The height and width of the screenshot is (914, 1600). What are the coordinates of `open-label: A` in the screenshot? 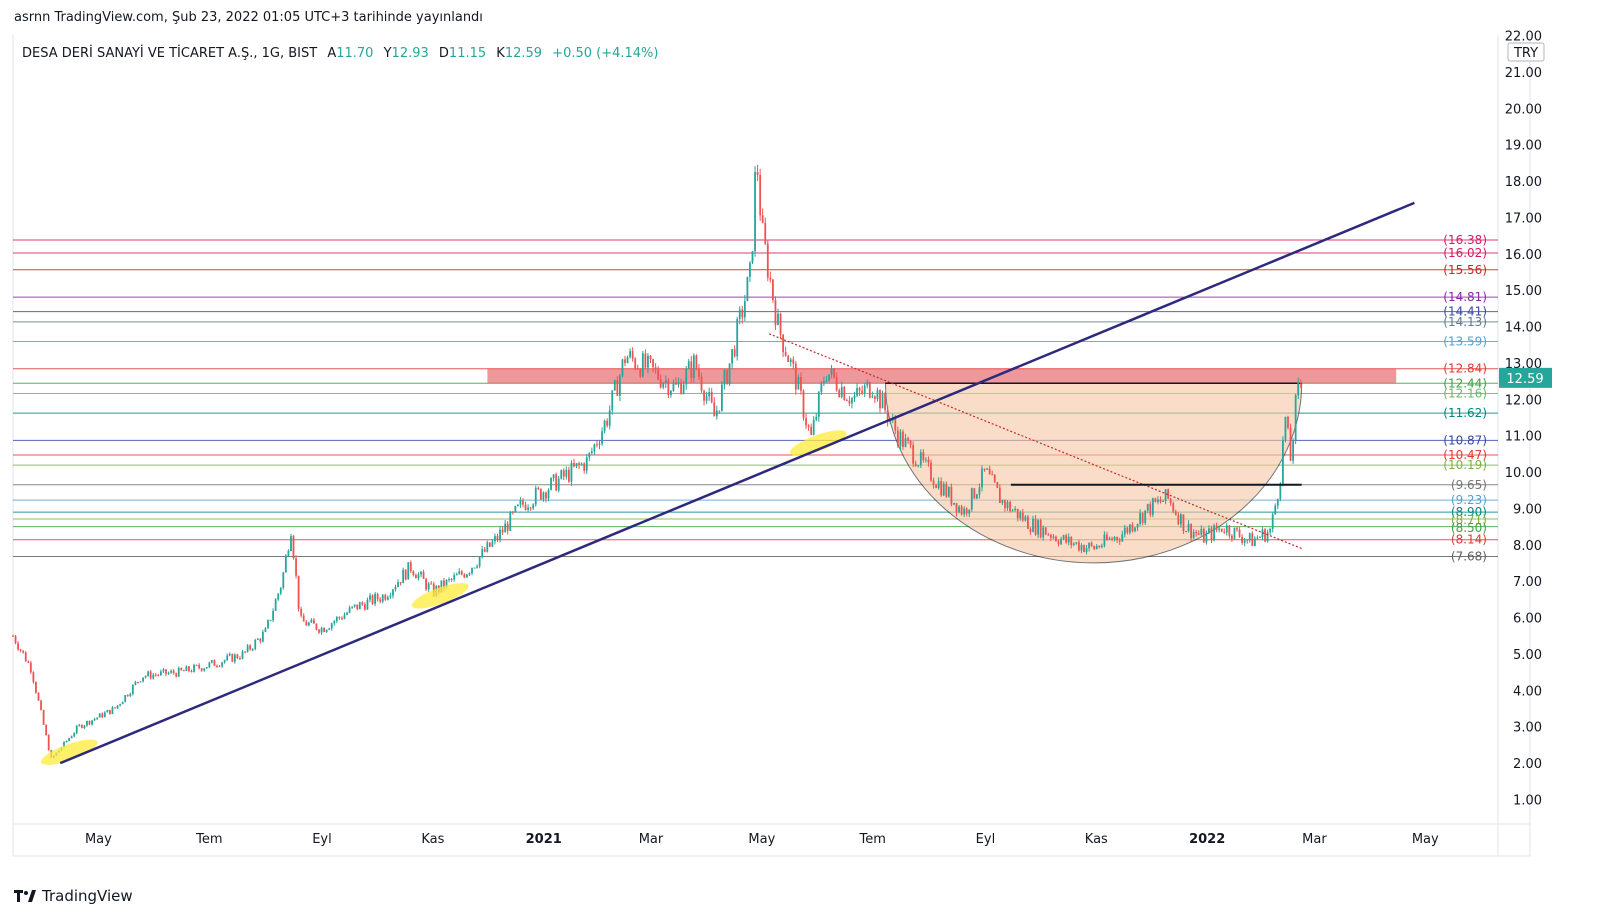 It's located at (331, 53).